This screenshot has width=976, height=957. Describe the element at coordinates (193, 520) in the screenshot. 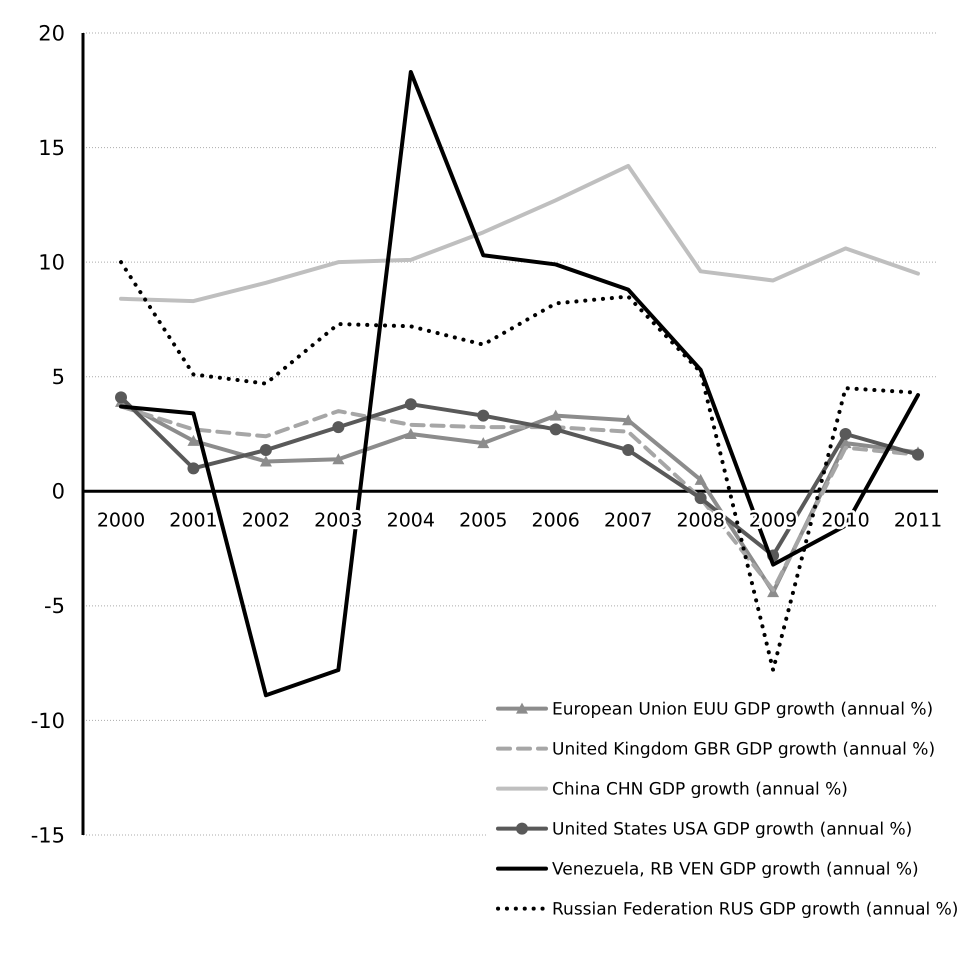

I see `x-tick-label: 2001` at that location.